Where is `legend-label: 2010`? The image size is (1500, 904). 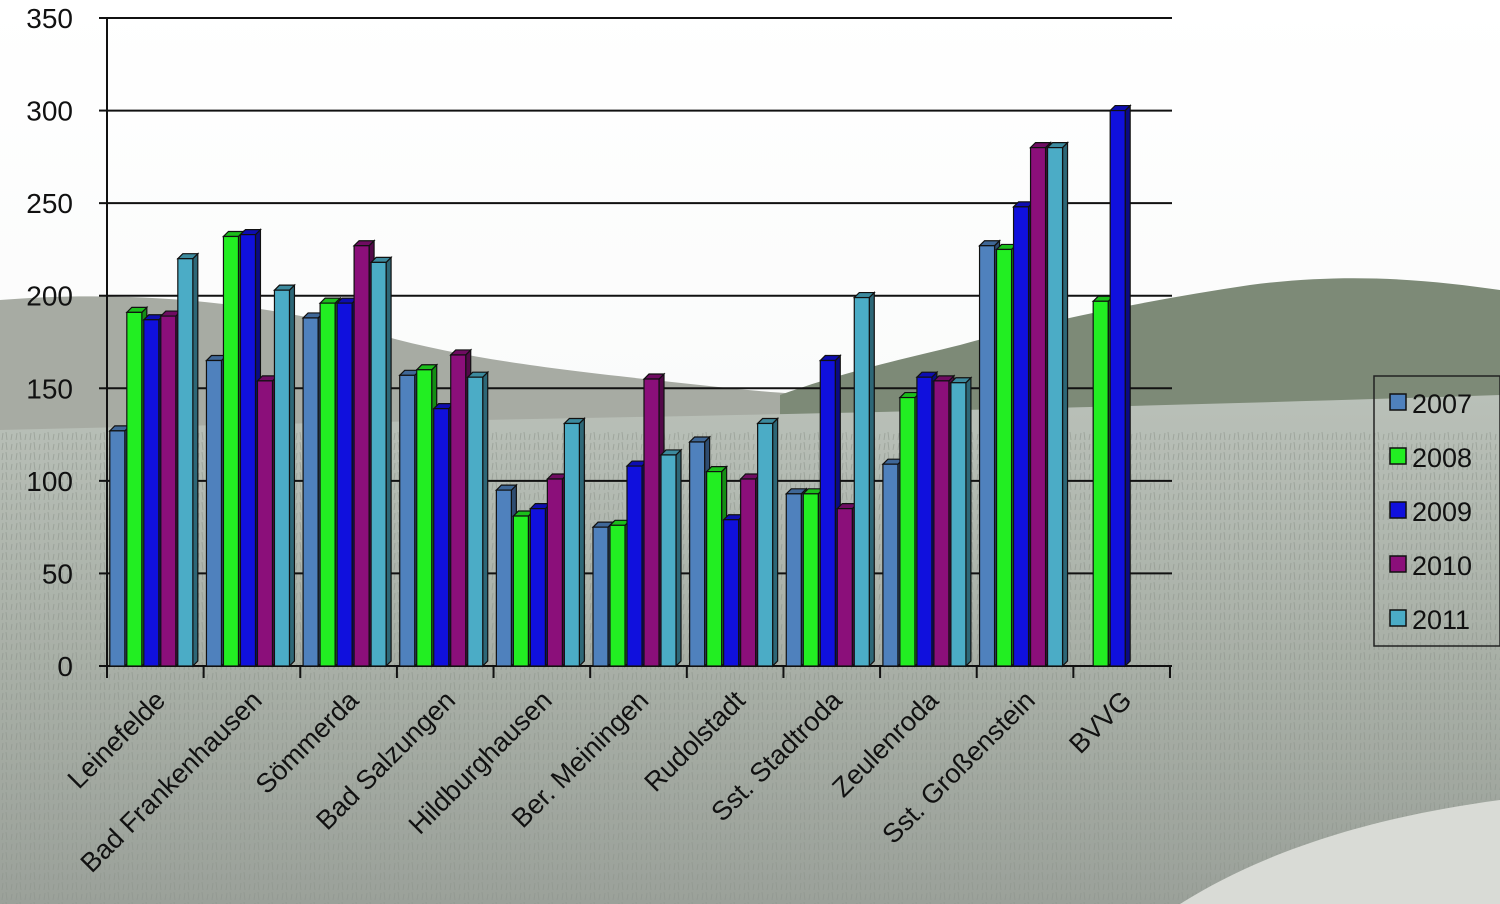 legend-label: 2010 is located at coordinates (1442, 566).